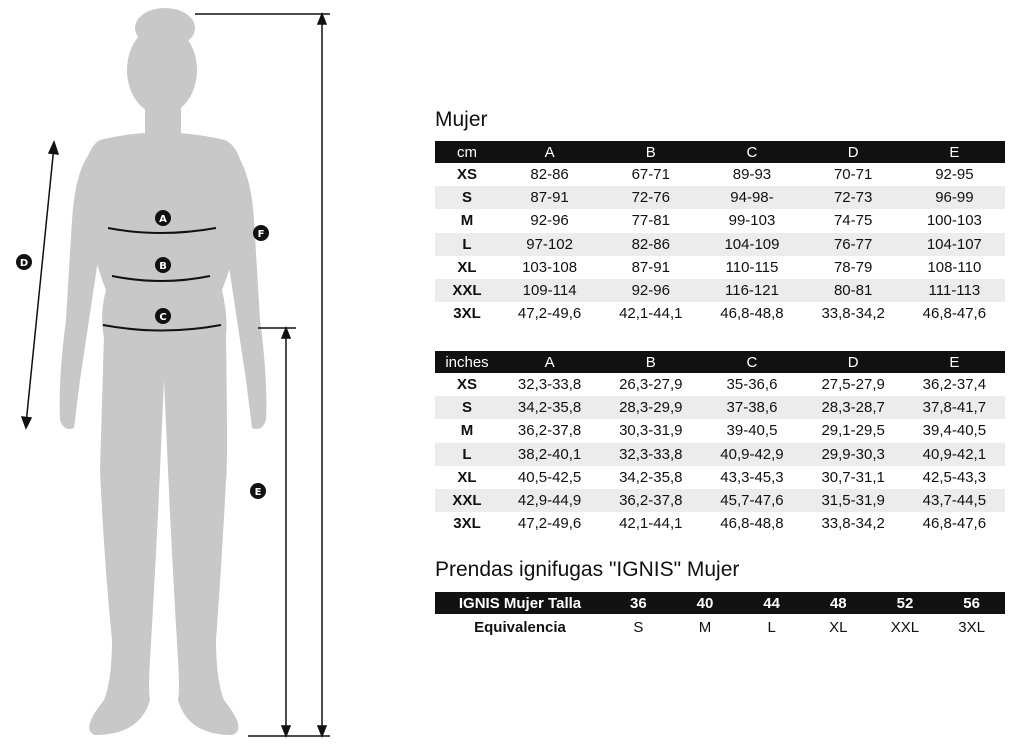 The image size is (1030, 745). What do you see at coordinates (550, 500) in the screenshot?
I see `table-cell: 42,9-44,9` at bounding box center [550, 500].